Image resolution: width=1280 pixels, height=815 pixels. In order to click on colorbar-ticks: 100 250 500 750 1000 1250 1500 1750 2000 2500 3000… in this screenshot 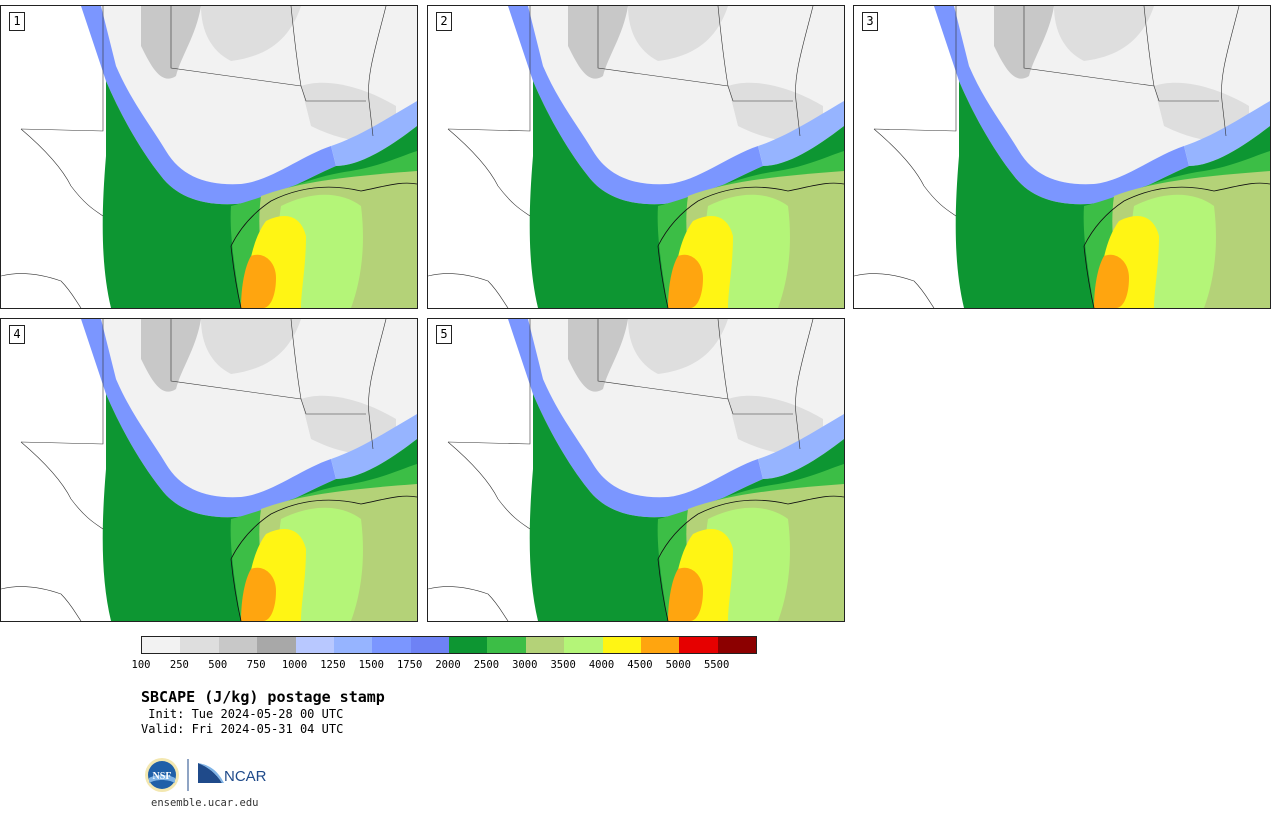, I will do `click(456, 666)`.